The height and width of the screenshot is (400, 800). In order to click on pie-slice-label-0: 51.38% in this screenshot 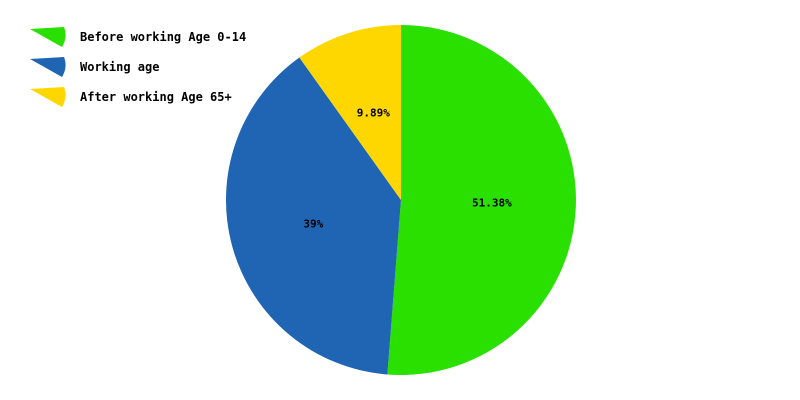, I will do `click(492, 203)`.